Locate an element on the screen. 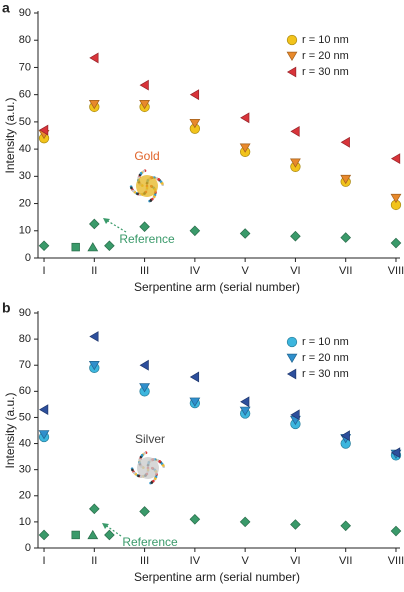 The width and height of the screenshot is (404, 592). x-tick-label: VIII is located at coordinates (396, 561).